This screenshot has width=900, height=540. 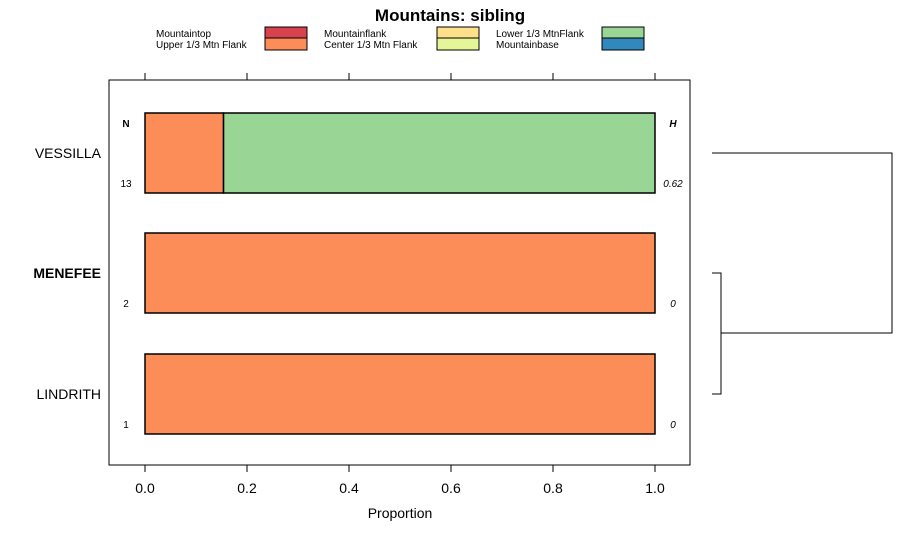 I want to click on legend-swatch-upper-1-3-mtn-flank, so click(x=286, y=44).